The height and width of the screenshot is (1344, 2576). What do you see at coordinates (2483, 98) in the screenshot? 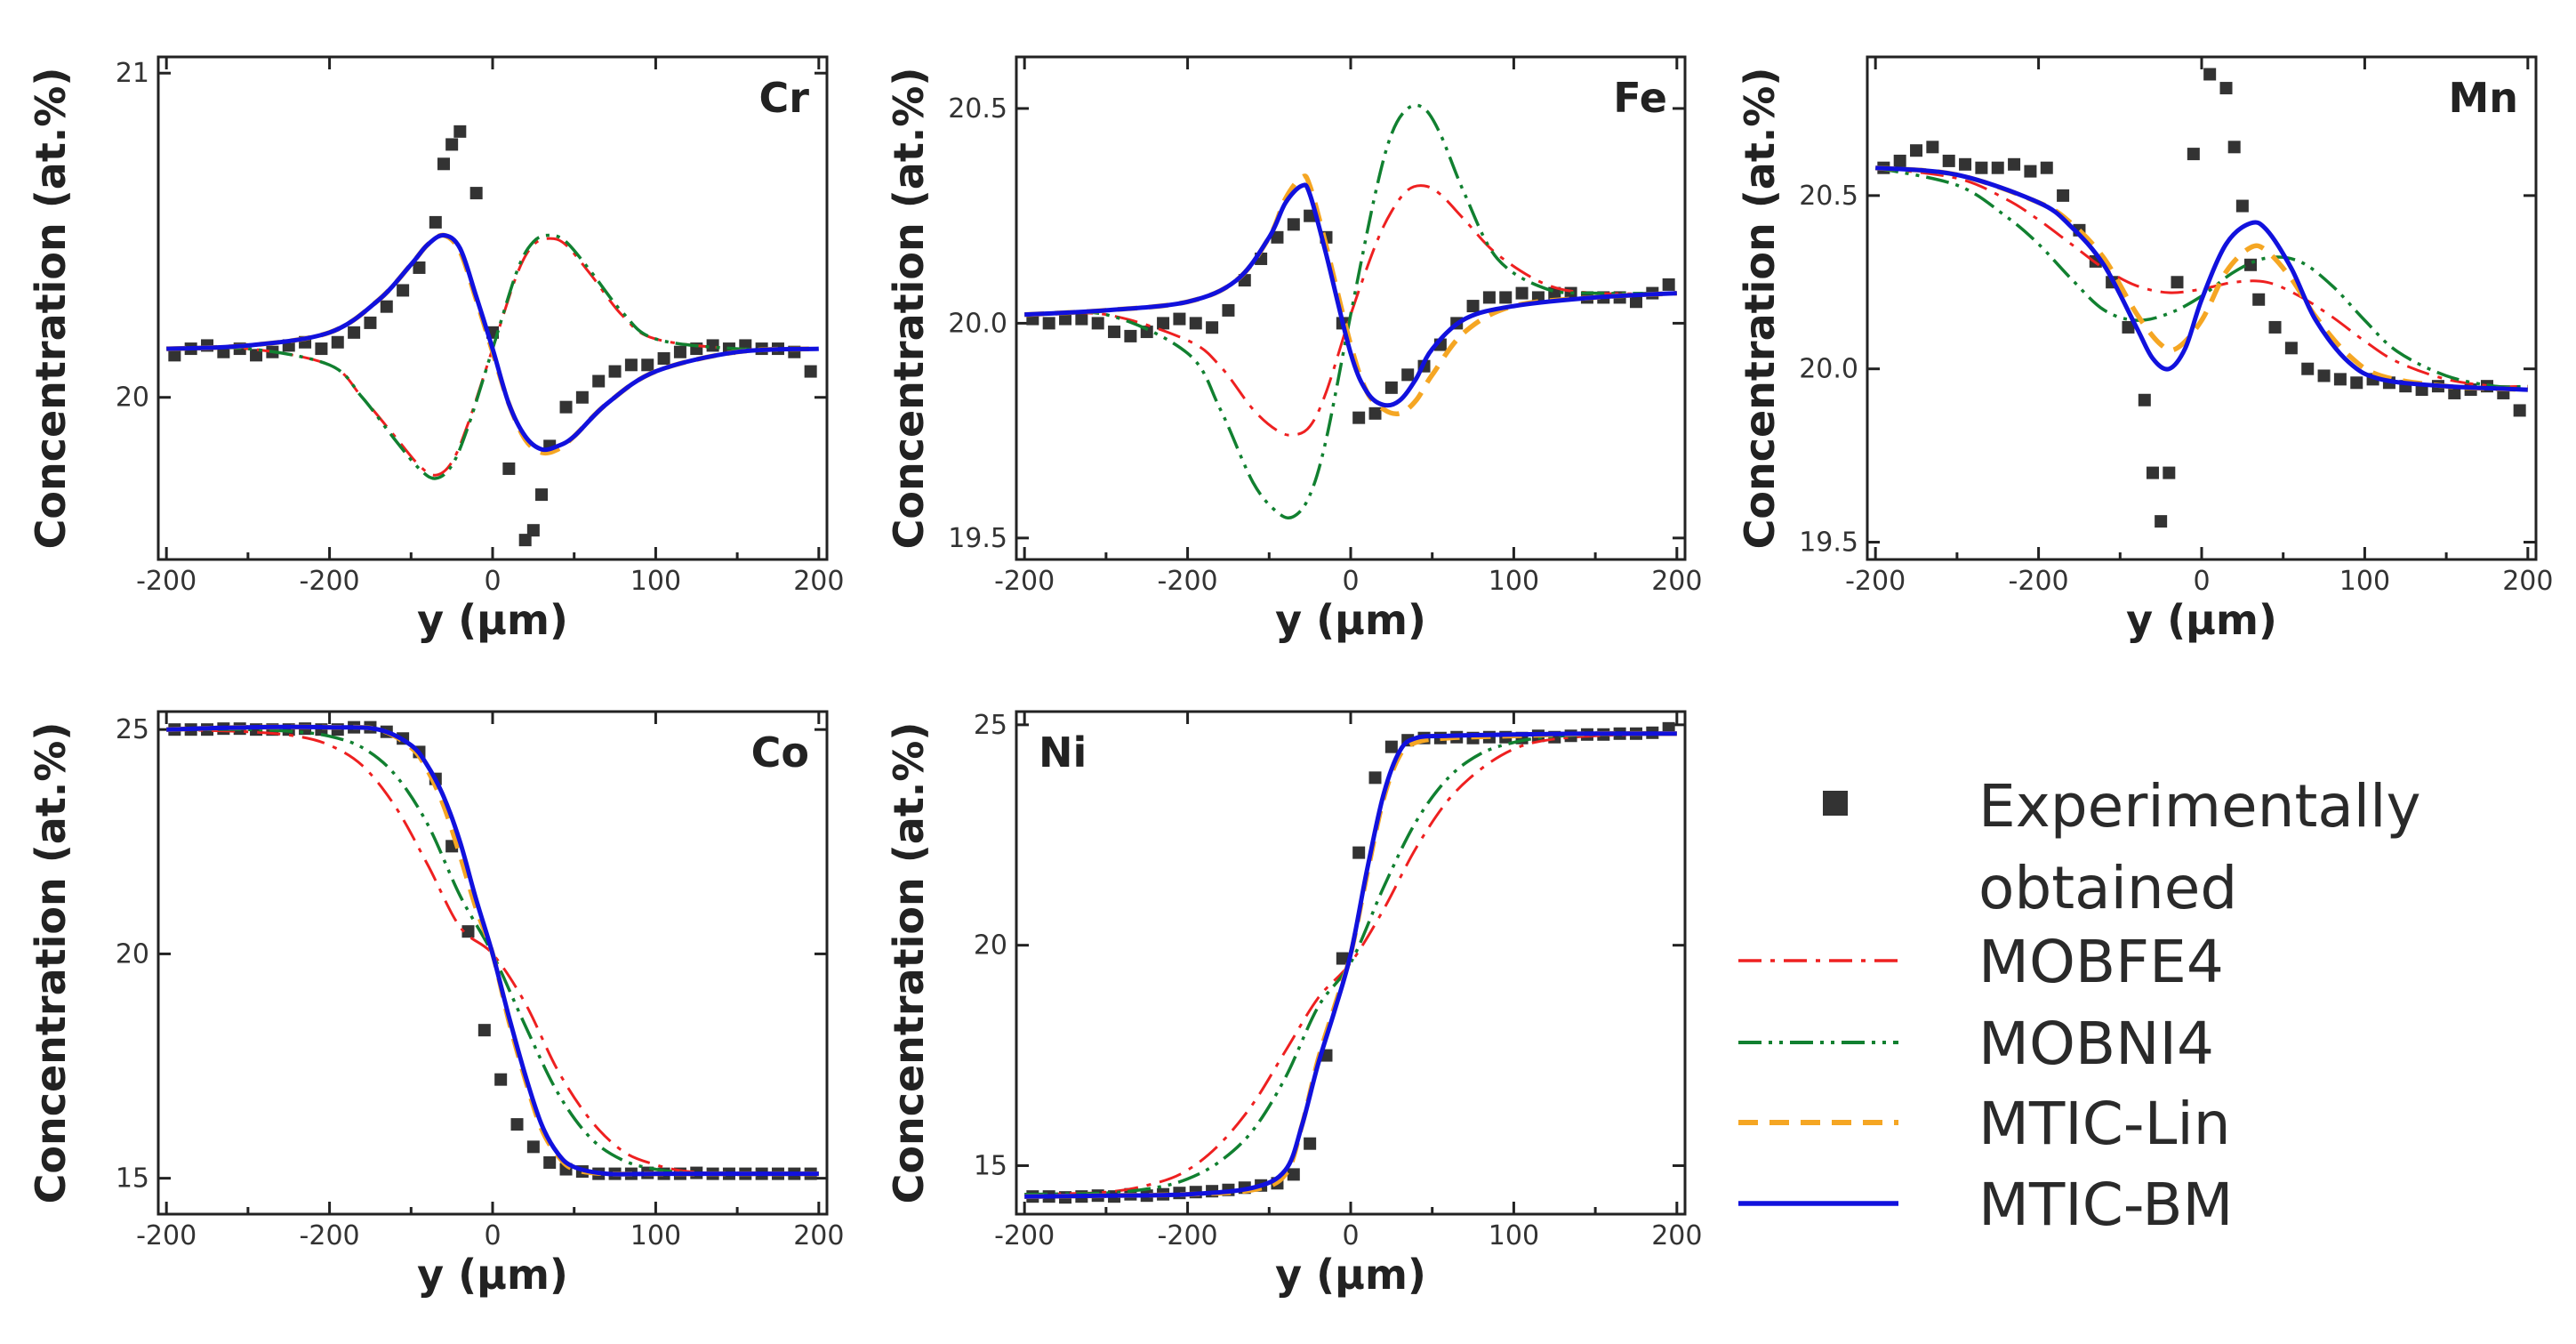
I see `panel-title-mn: Mn` at bounding box center [2483, 98].